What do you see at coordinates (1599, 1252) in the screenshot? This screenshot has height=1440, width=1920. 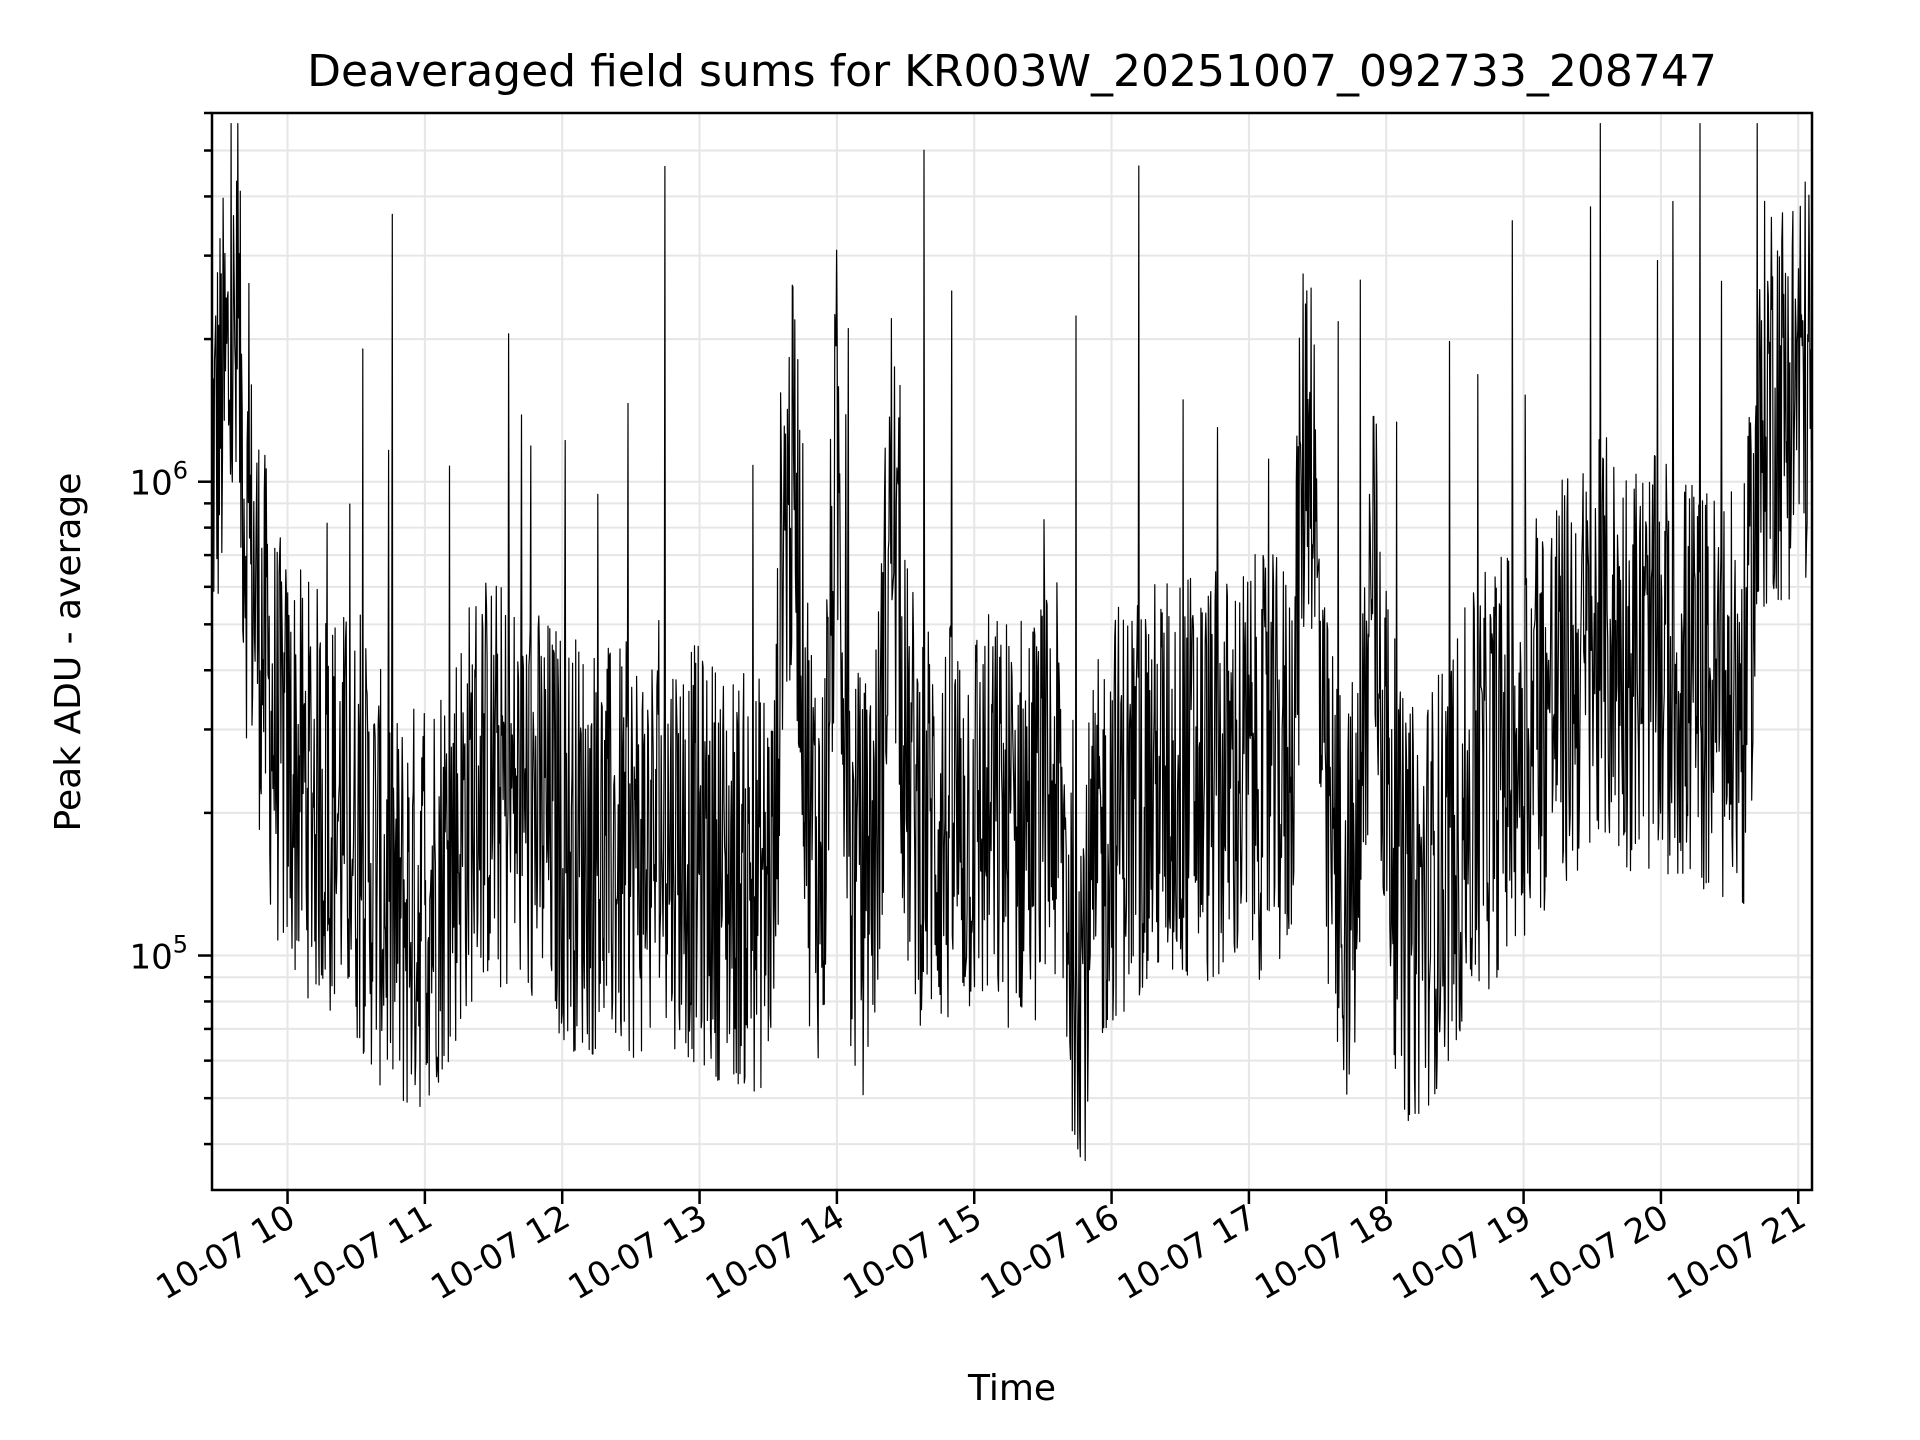 I see `x-tick-label: 10-07 20` at bounding box center [1599, 1252].